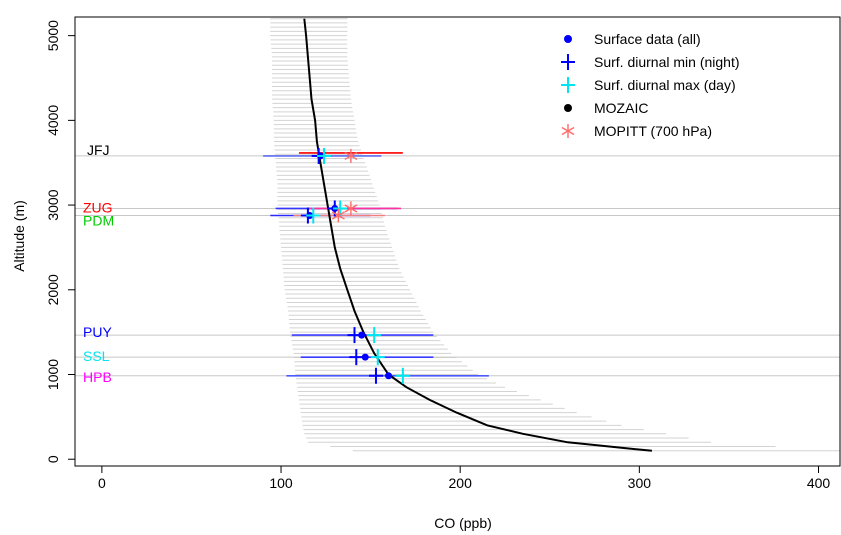 Image resolution: width=841 pixels, height=535 pixels. What do you see at coordinates (819, 483) in the screenshot?
I see `x-tick-label: 400` at bounding box center [819, 483].